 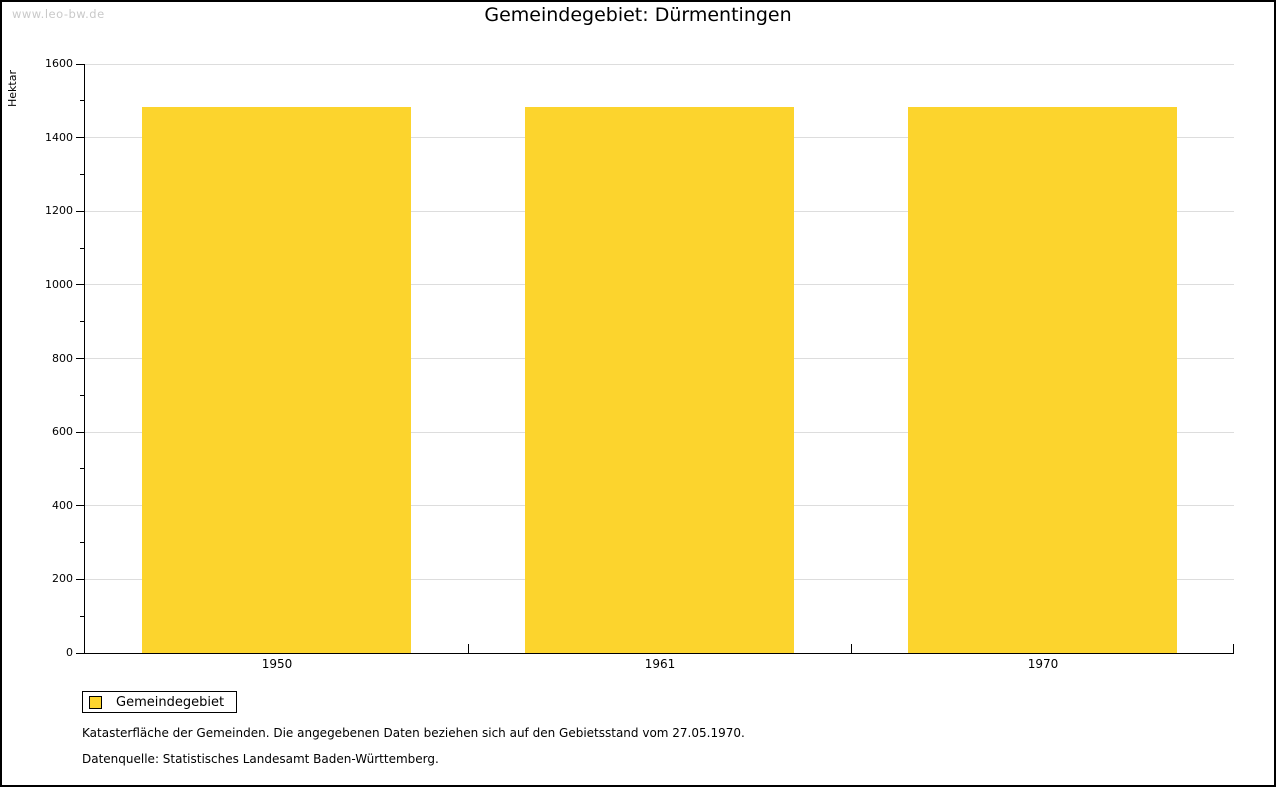 I want to click on x-category-label: 1961, so click(x=660, y=664).